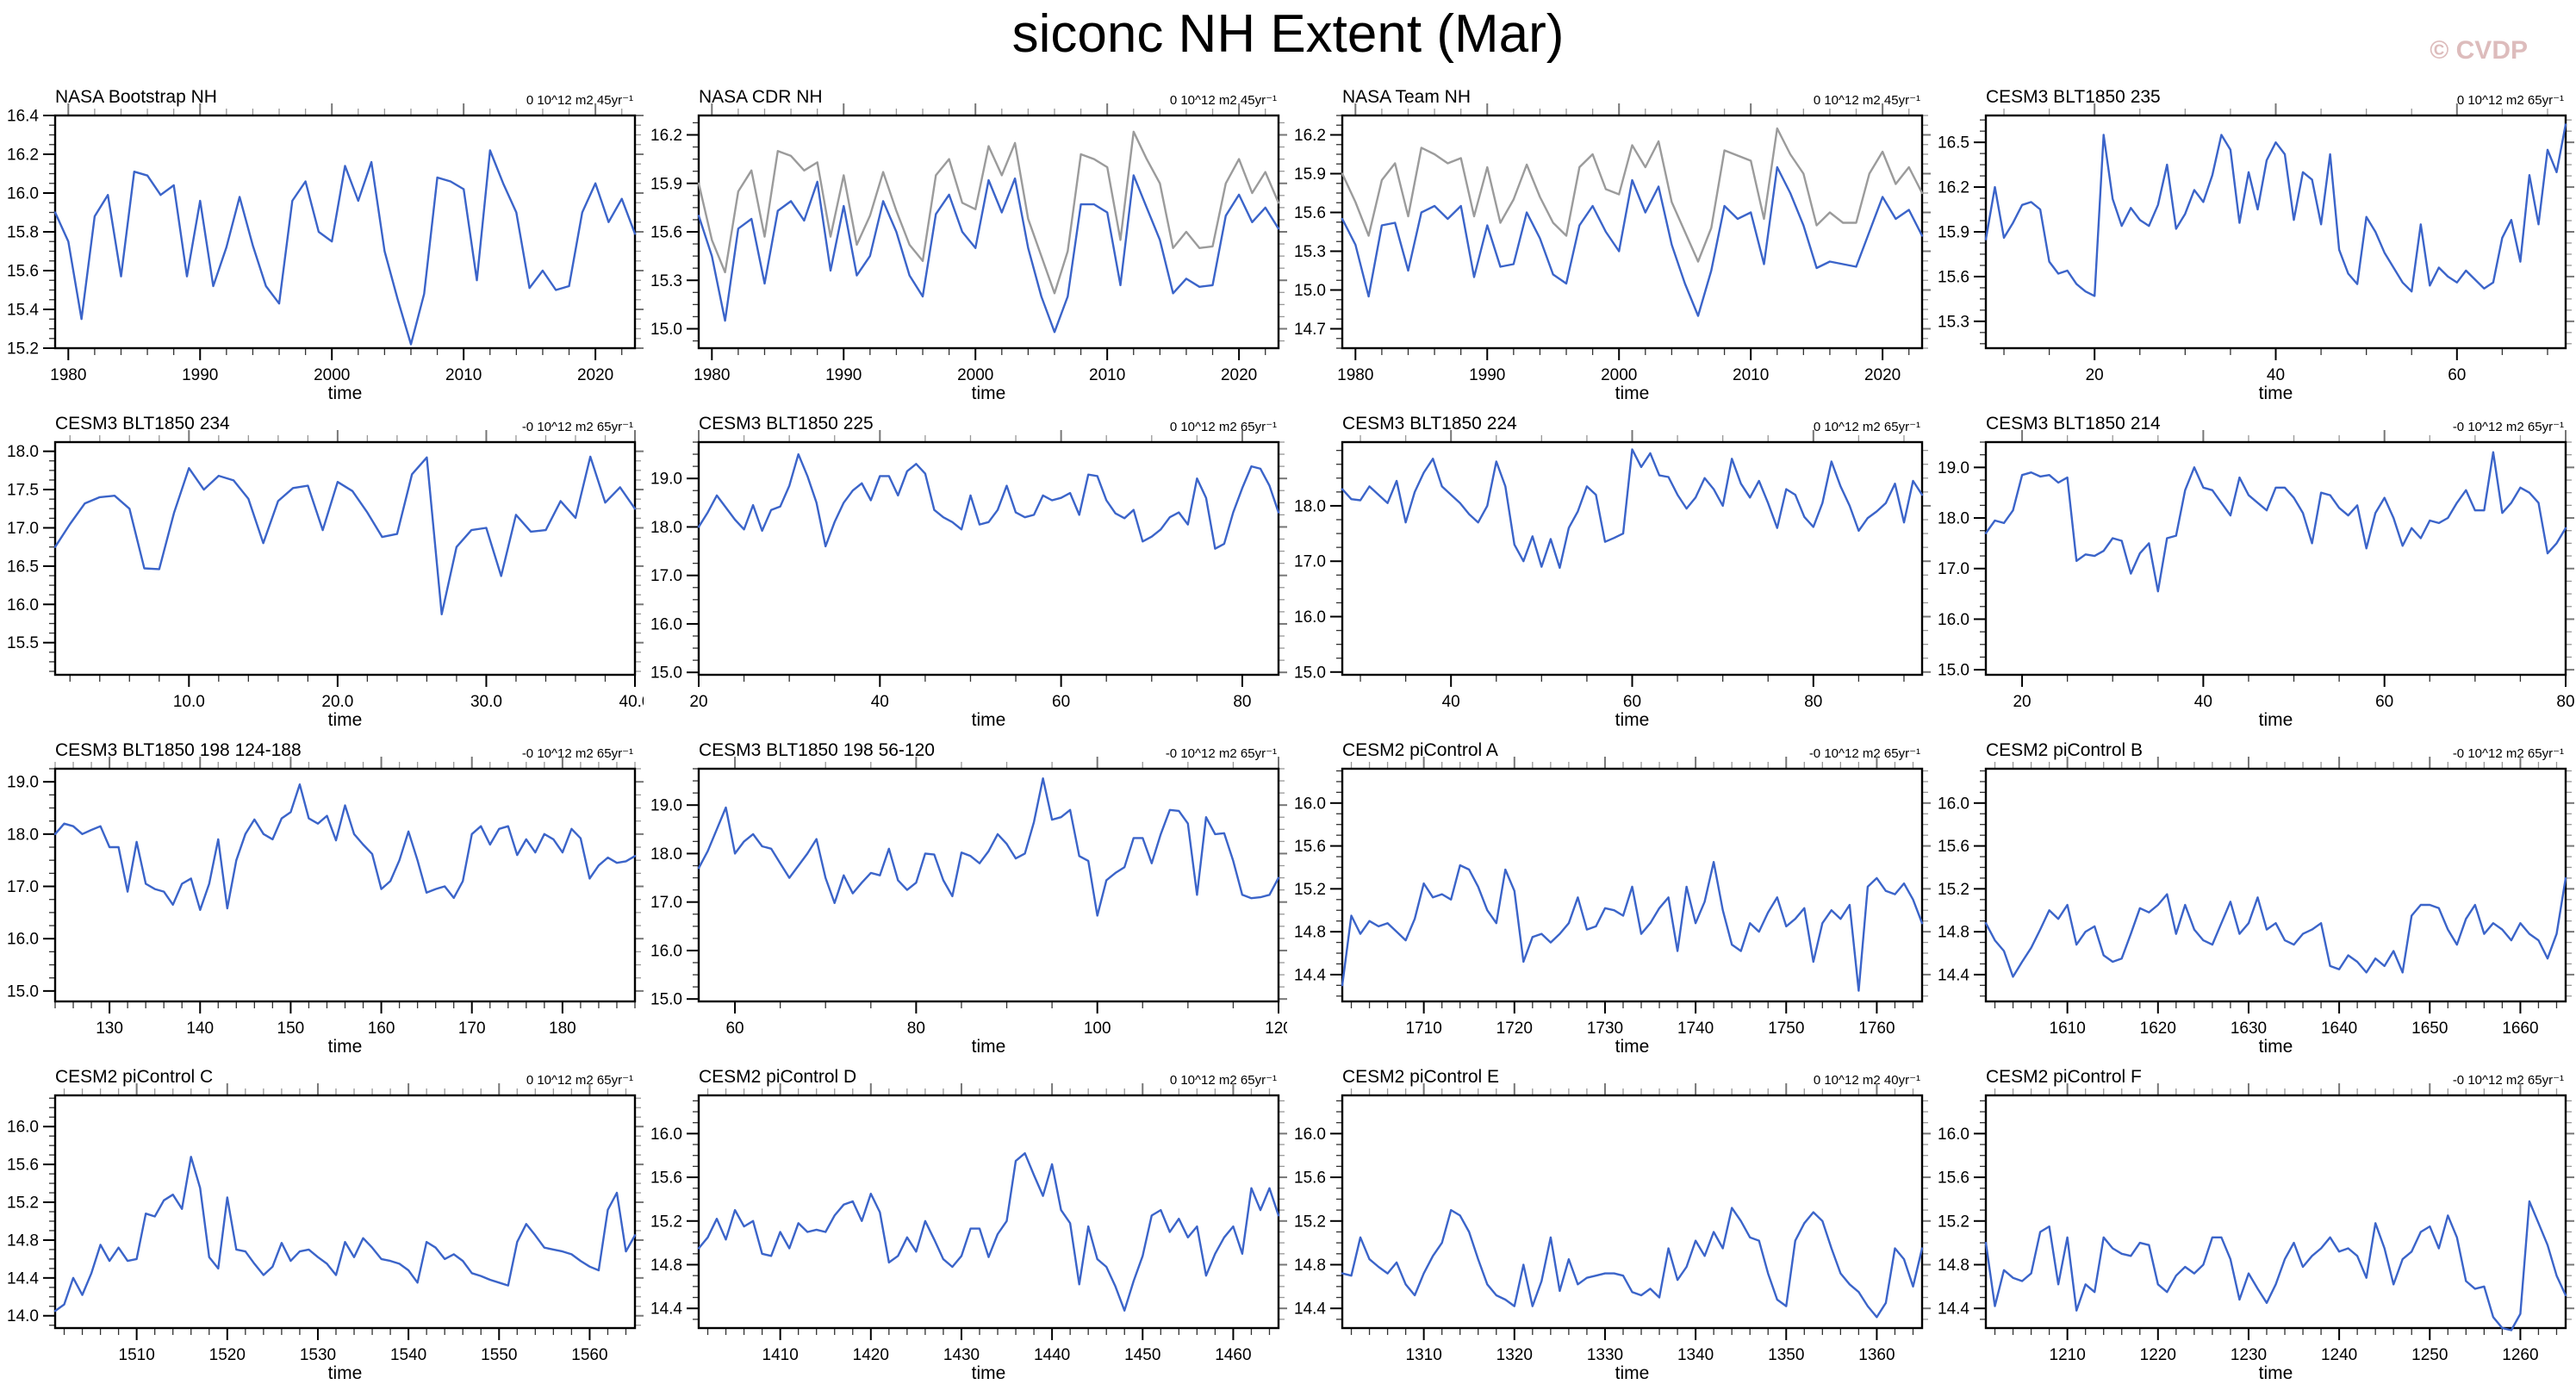 The image size is (2576, 1397). Describe the element at coordinates (110, 1029) in the screenshot. I see `svg-text: 130` at that location.